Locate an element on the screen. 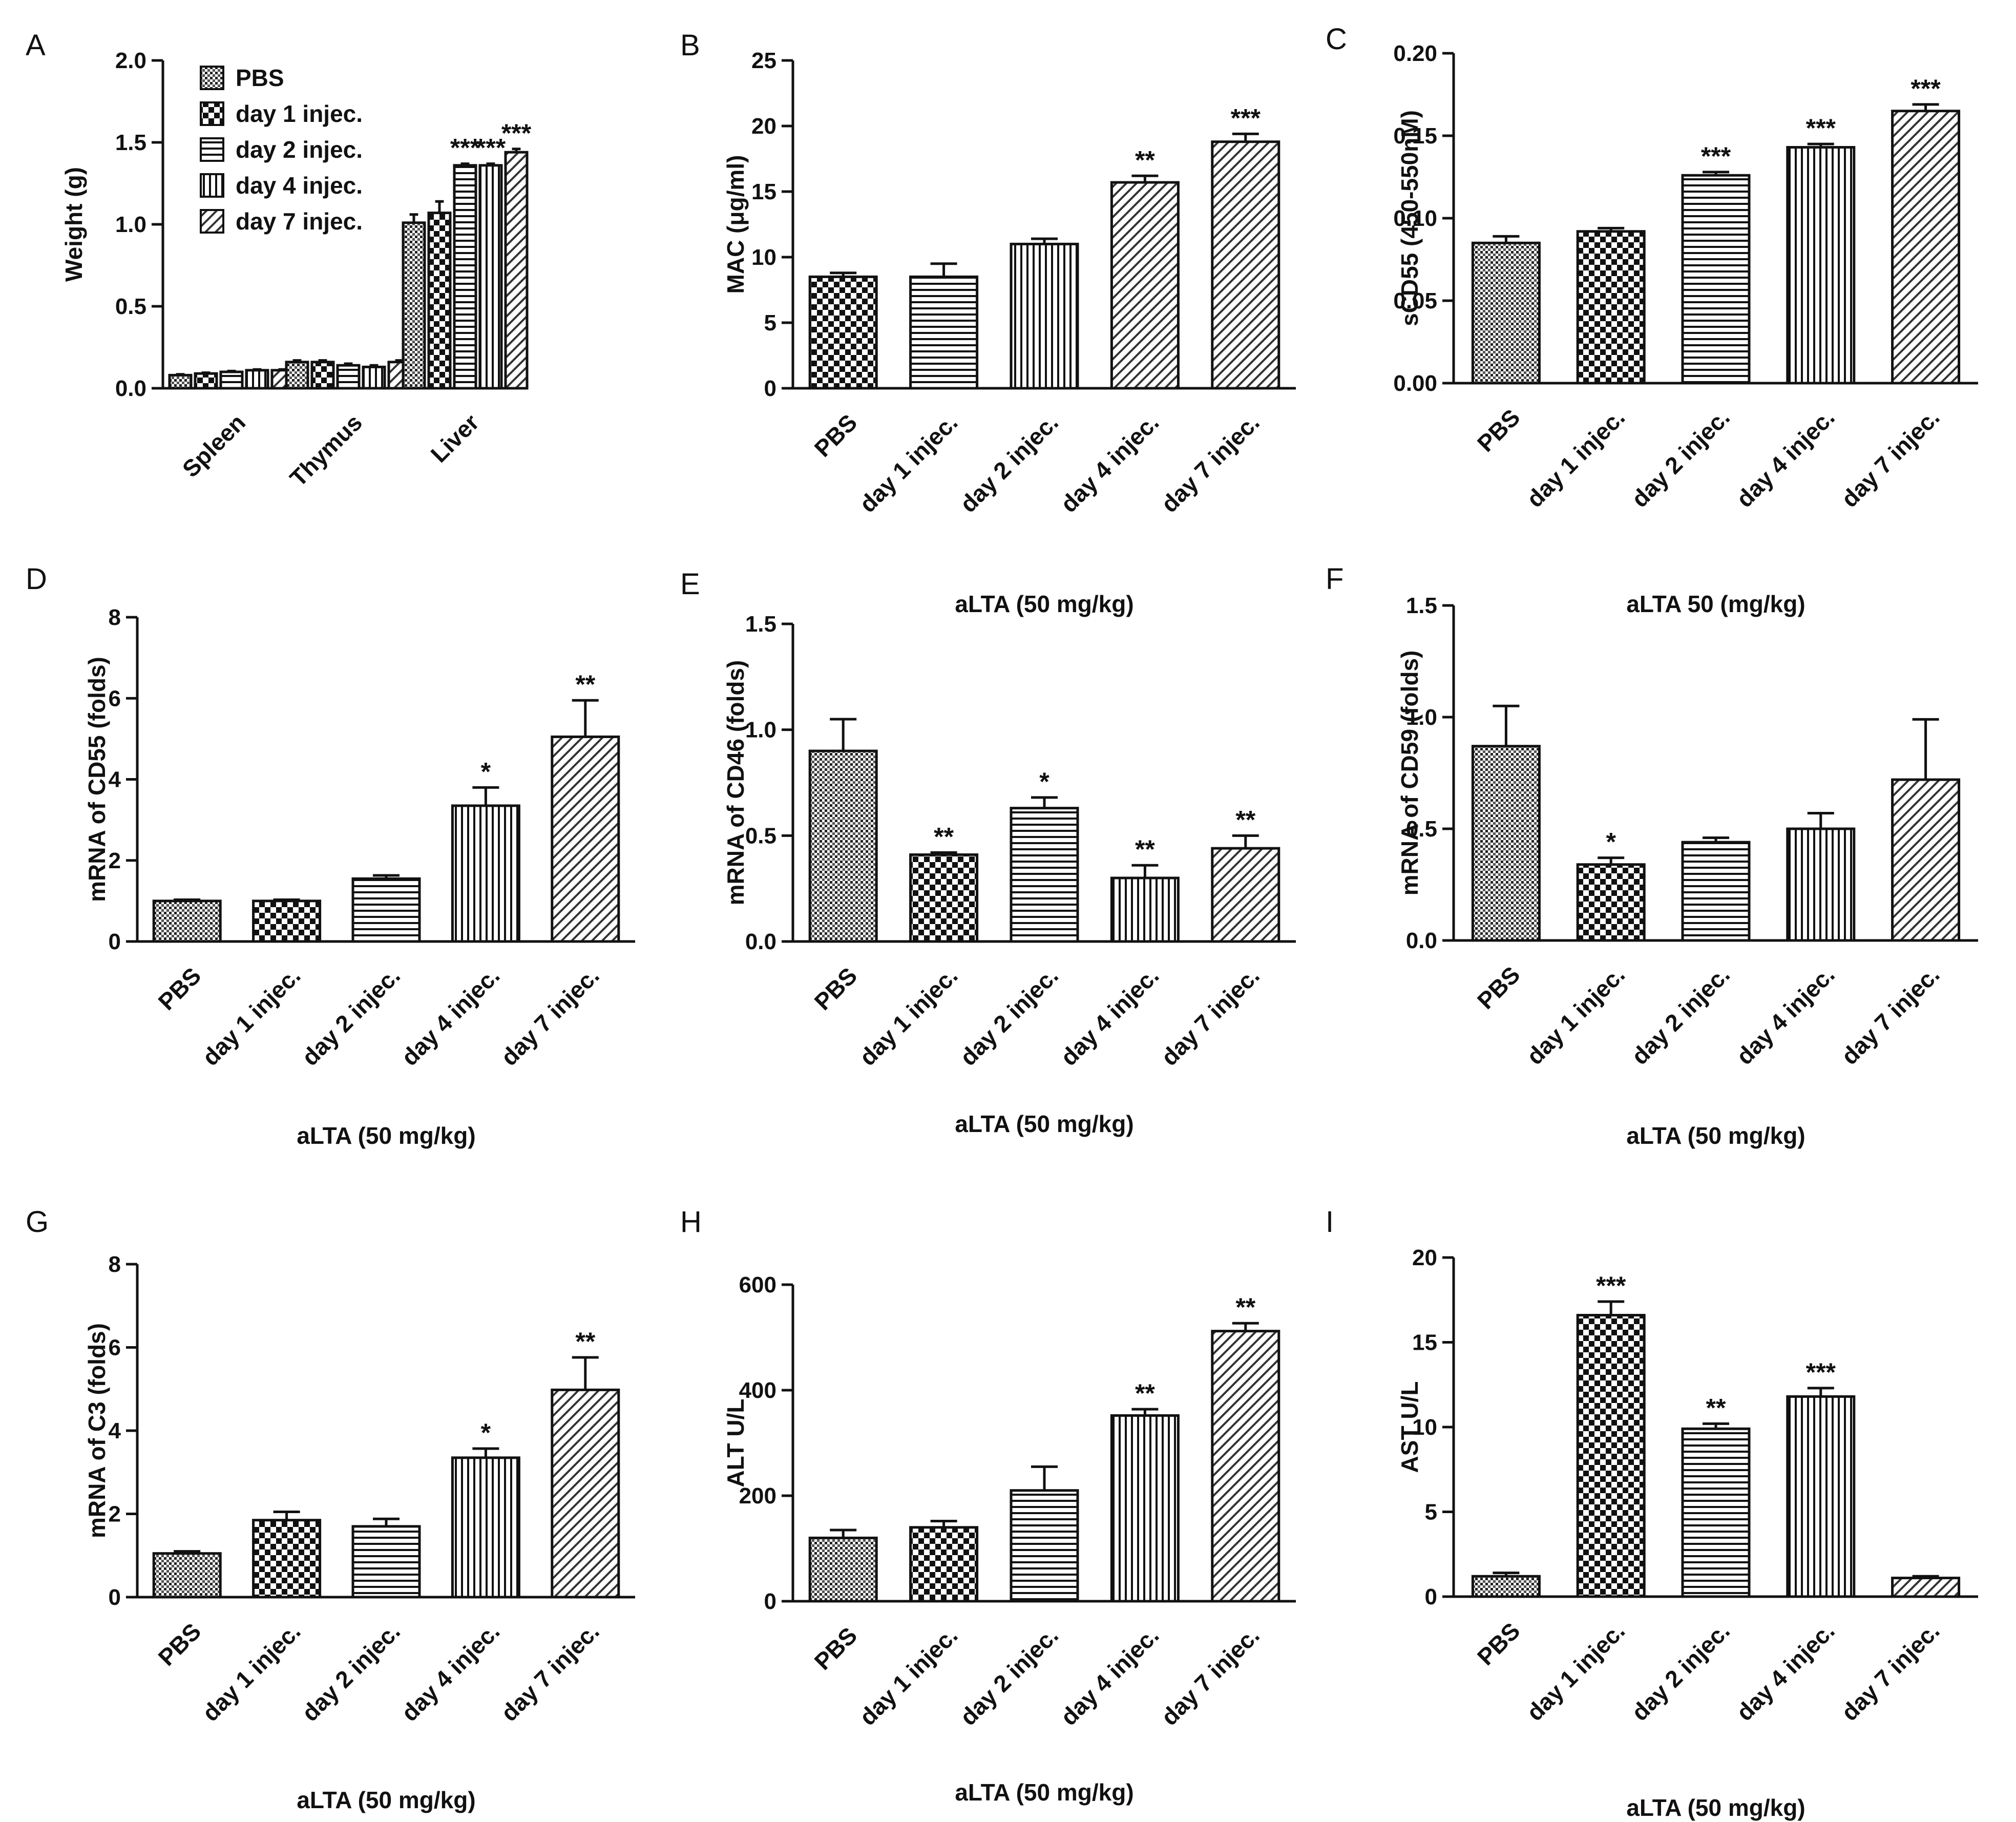 This screenshot has width=2016, height=1822. y-tick-label: 600 is located at coordinates (757, 1284).